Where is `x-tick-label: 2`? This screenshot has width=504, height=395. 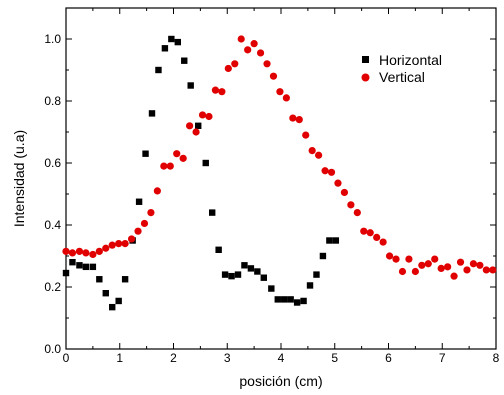
x-tick-label: 2 is located at coordinates (173, 358).